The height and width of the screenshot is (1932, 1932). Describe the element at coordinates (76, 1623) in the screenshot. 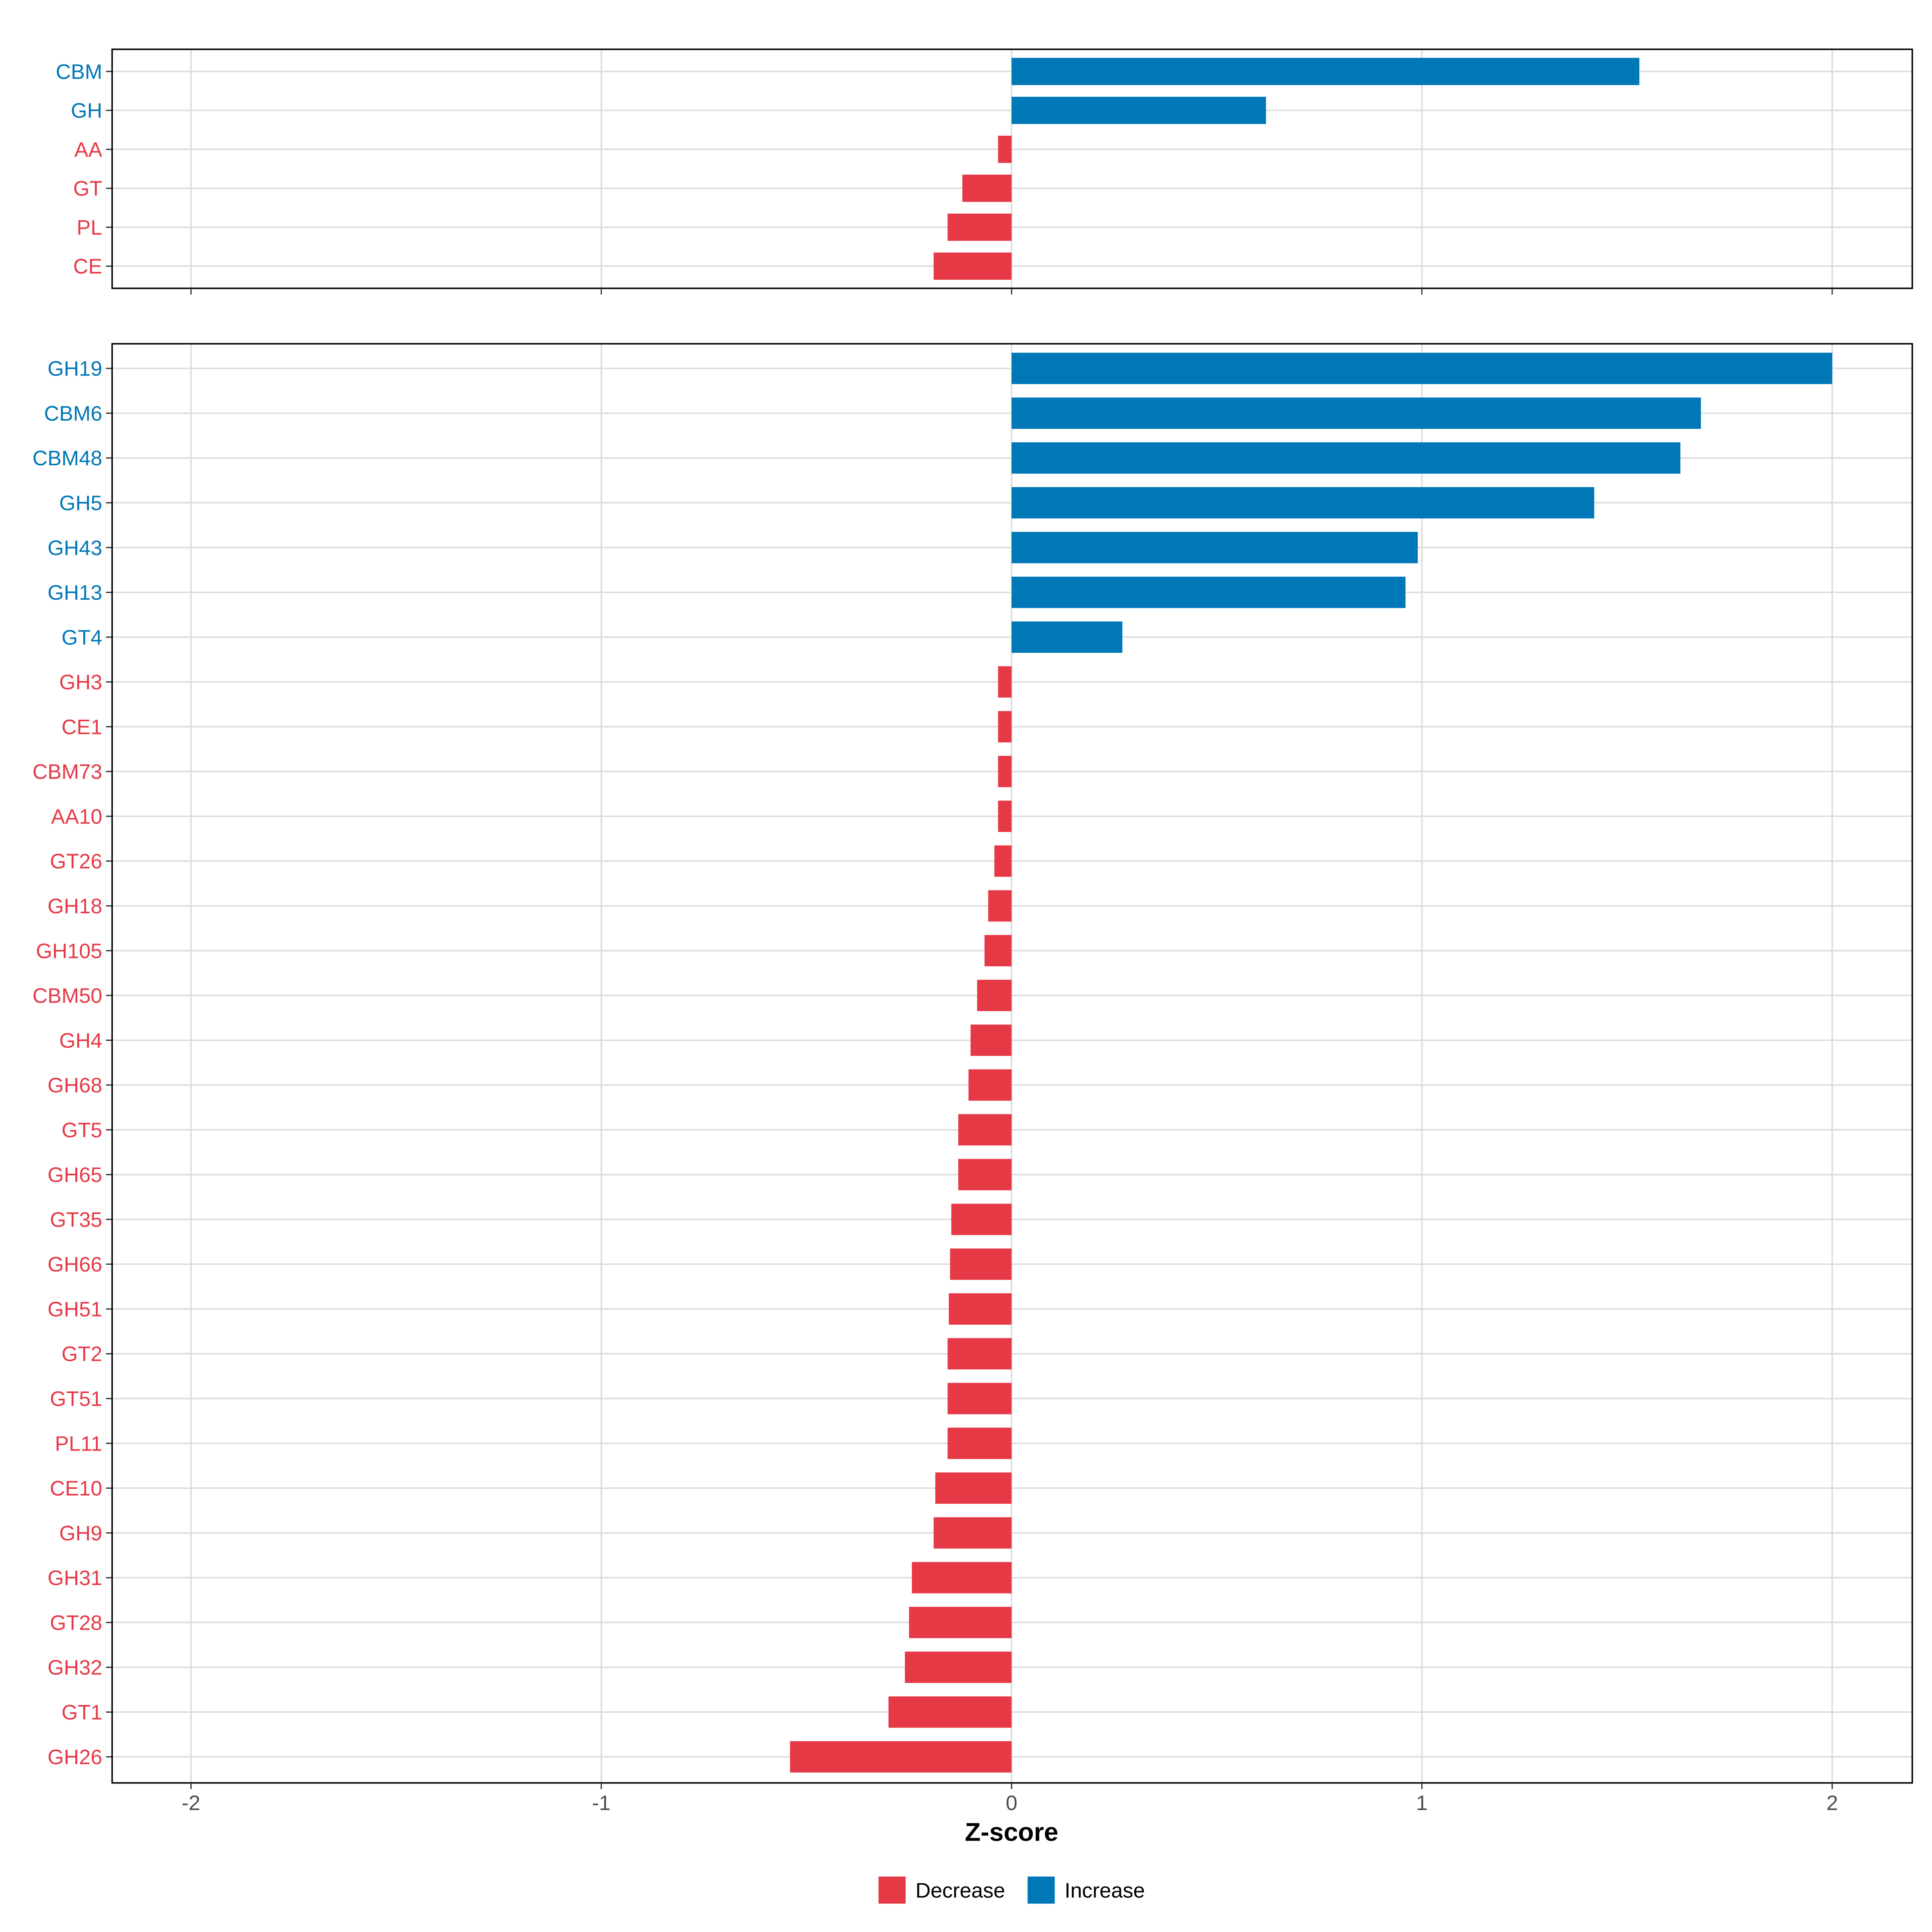

I see `y-tick-label: GT28` at that location.